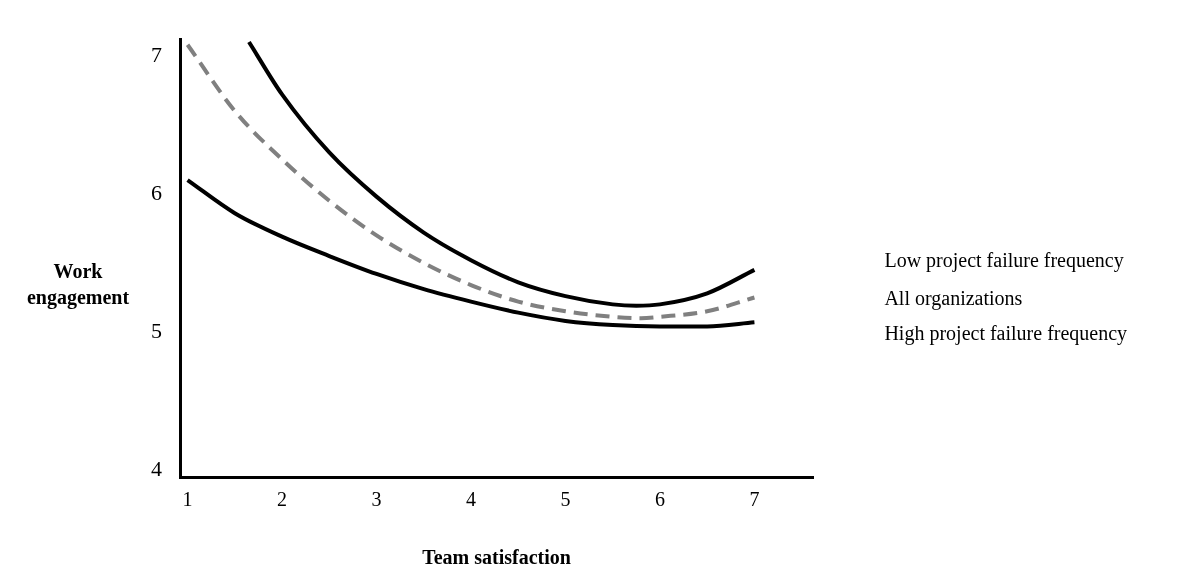  I want to click on text: Low project failure frequency, so click(1004, 261).